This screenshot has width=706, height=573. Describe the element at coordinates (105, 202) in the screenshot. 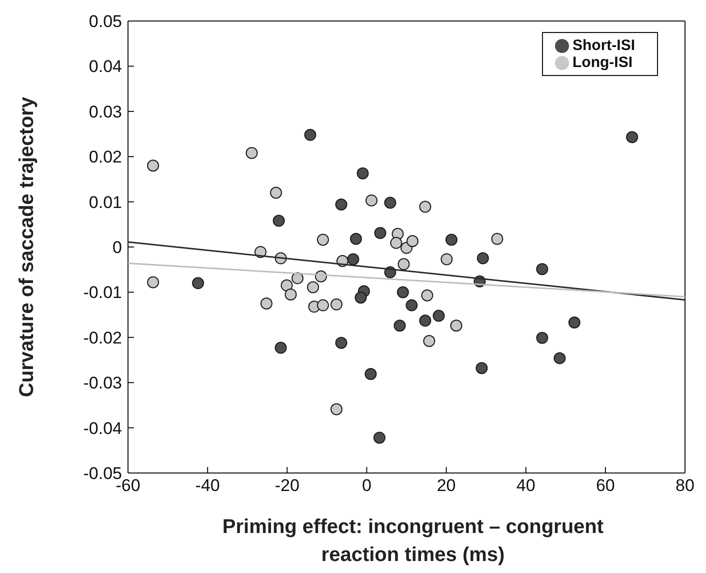

I see `y-tick-label: 0.01` at that location.